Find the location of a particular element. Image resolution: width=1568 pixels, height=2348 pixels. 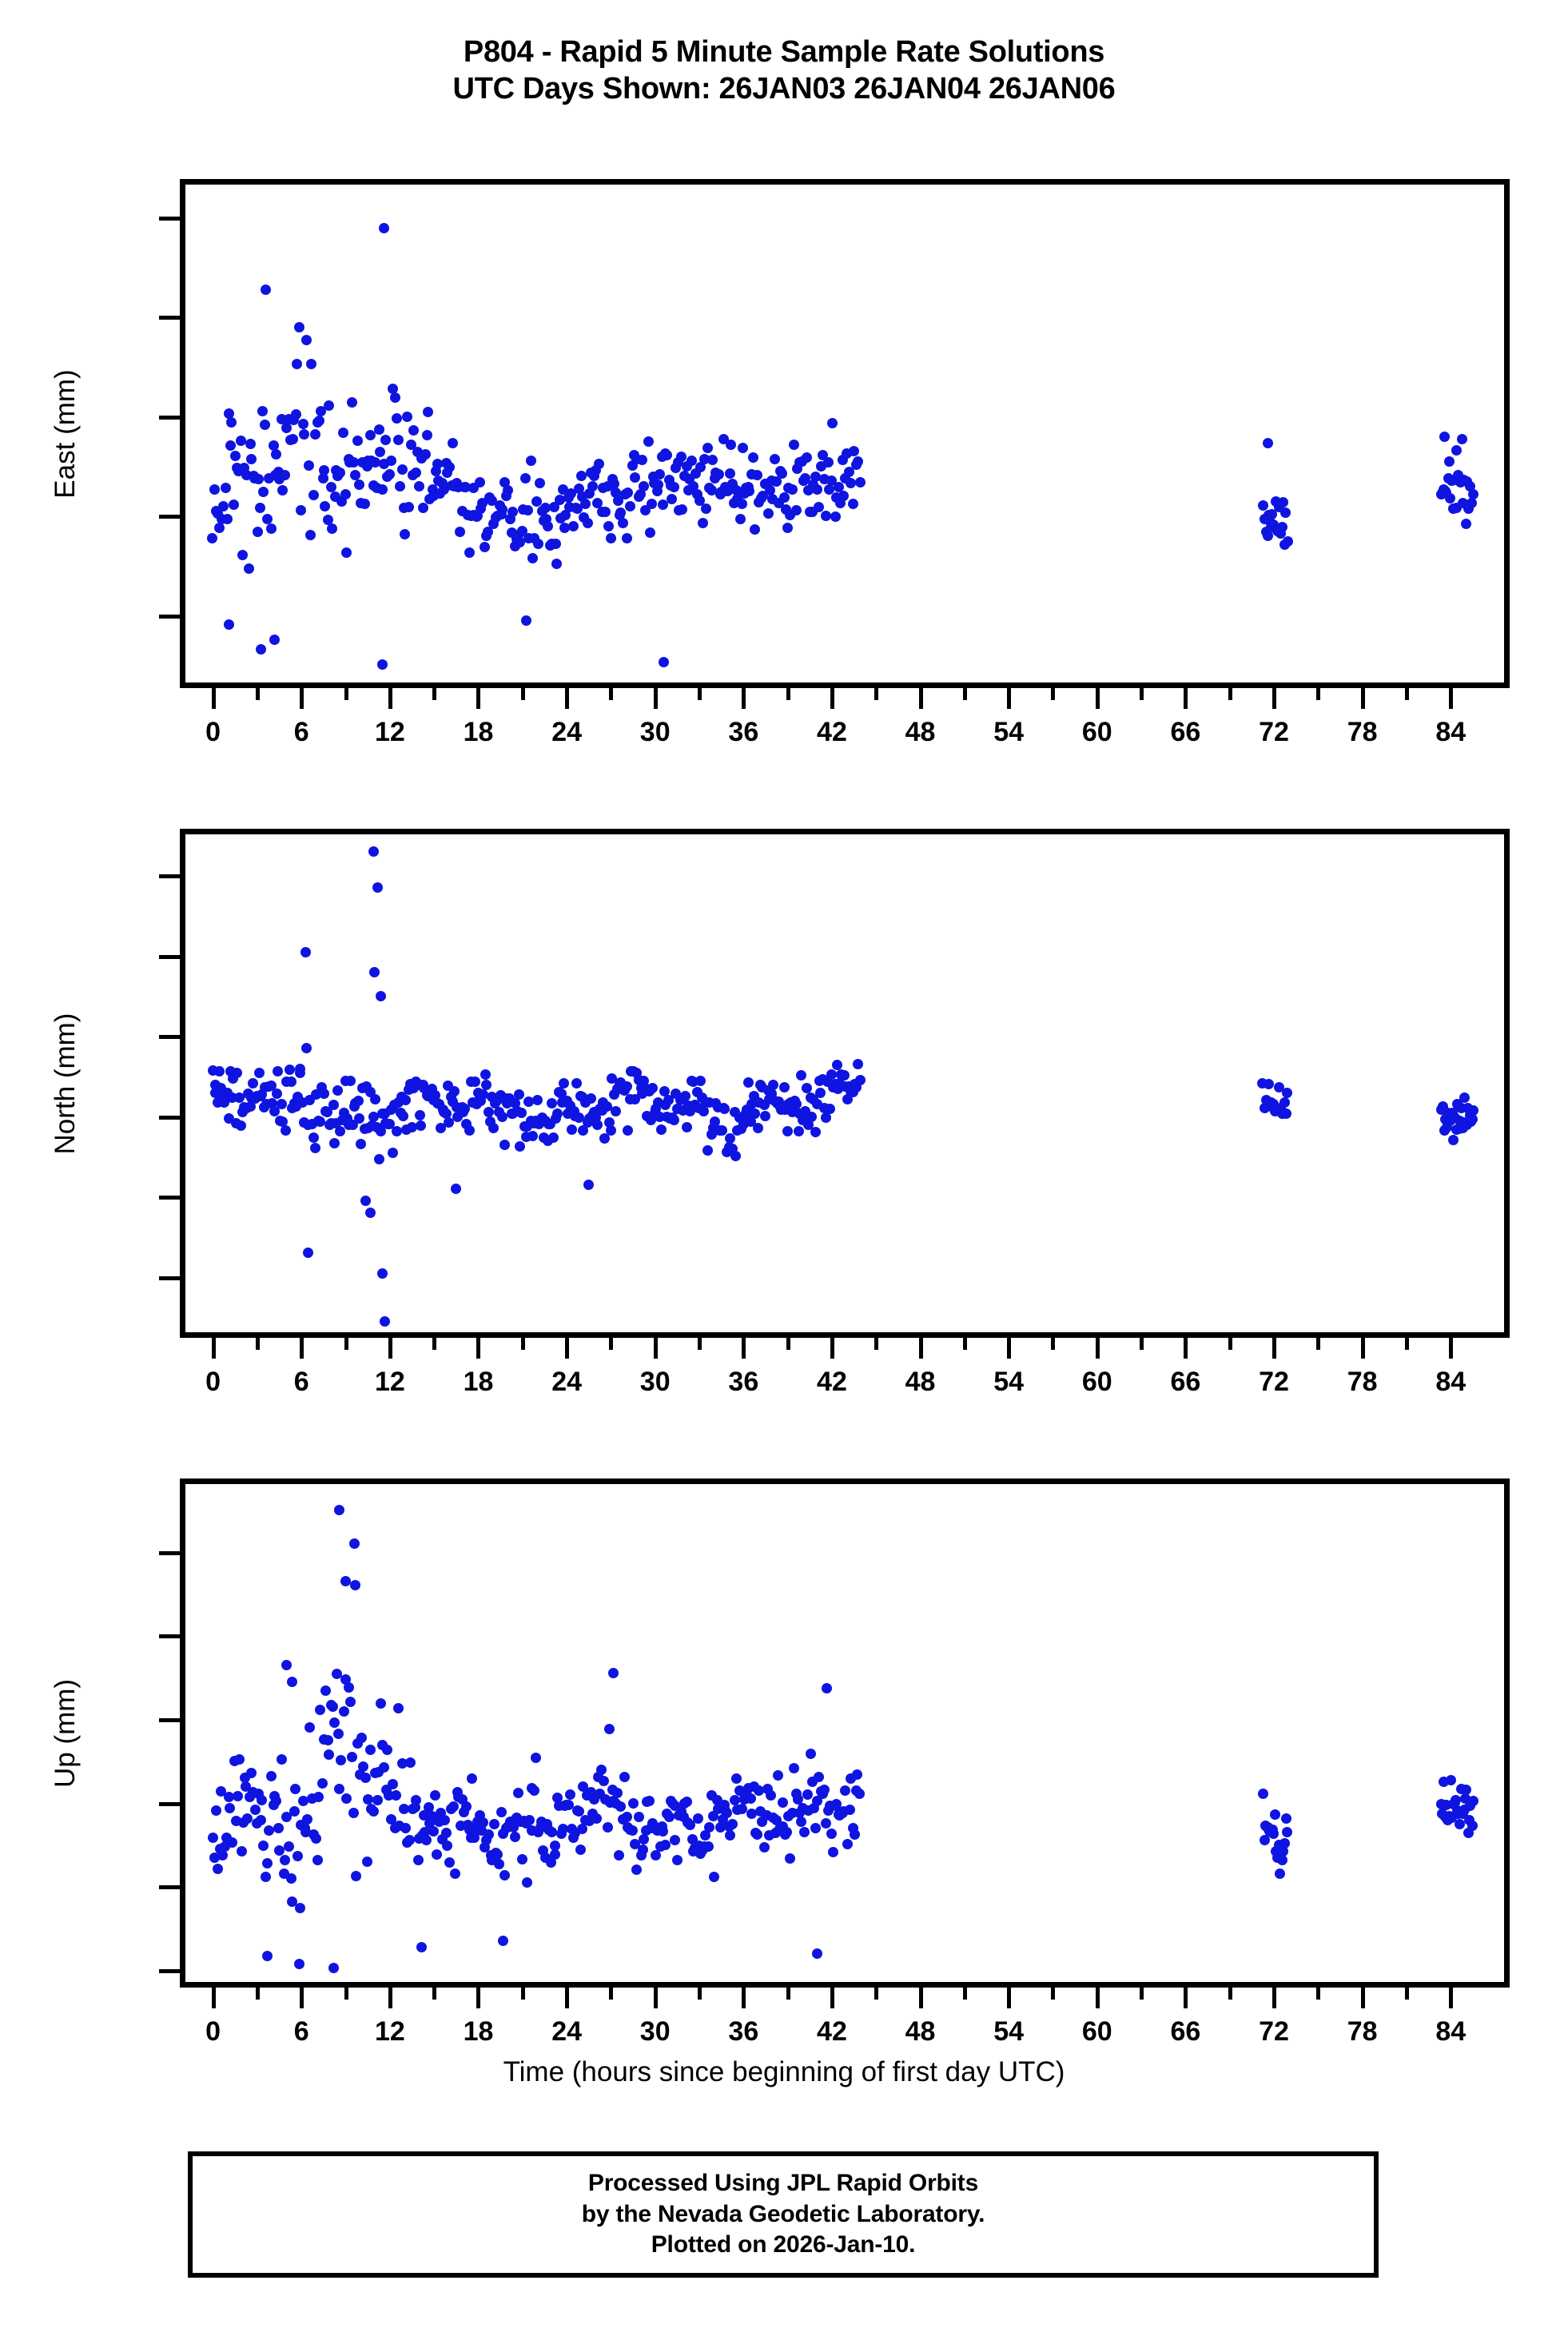

x-minor-tick-north is located at coordinates (522, 1344).